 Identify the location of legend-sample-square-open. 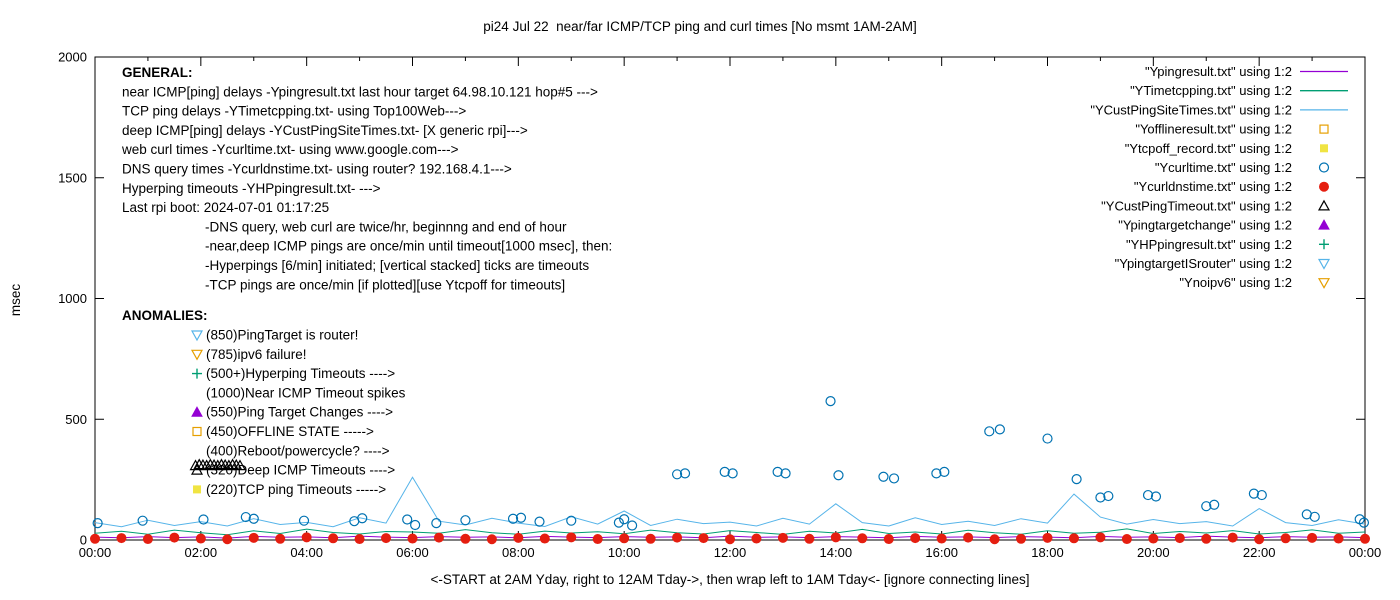
(1324, 129).